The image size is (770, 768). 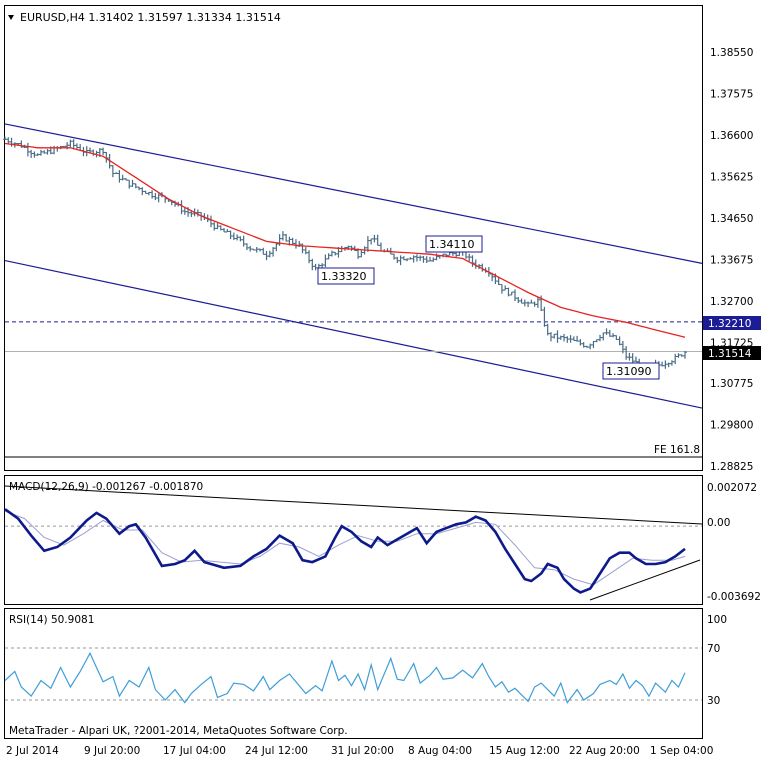 I want to click on svg-text: 1.31090, so click(x=629, y=371).